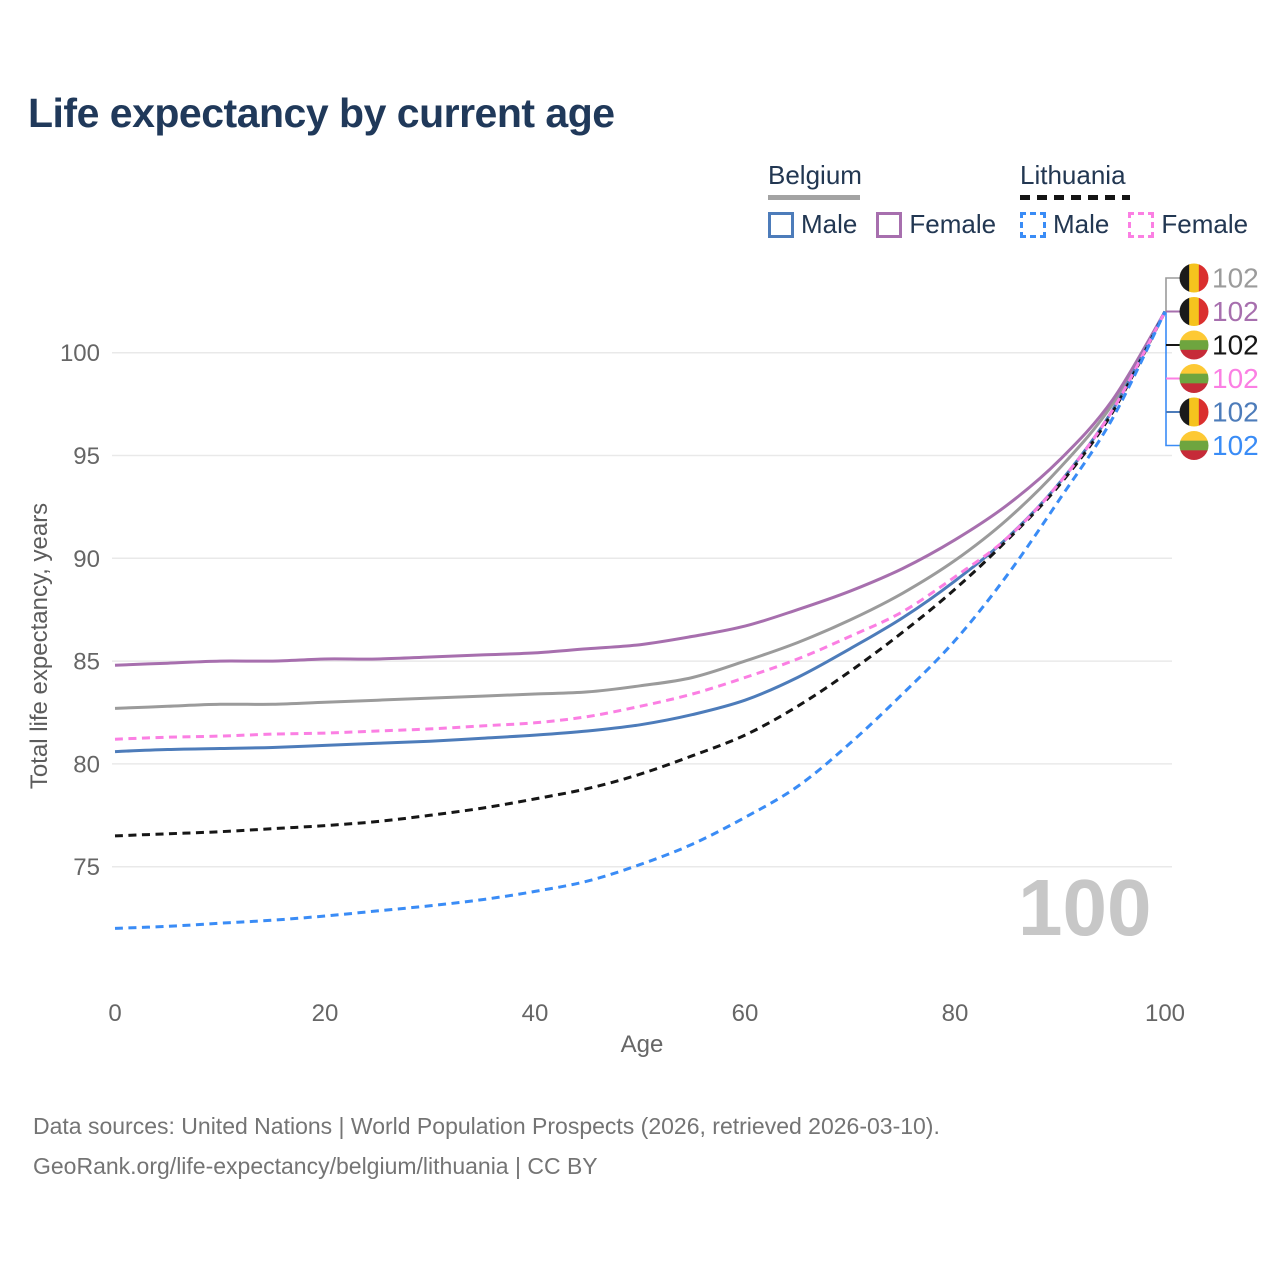 The height and width of the screenshot is (1280, 1280). I want to click on y-tick-label: 100, so click(80, 353).